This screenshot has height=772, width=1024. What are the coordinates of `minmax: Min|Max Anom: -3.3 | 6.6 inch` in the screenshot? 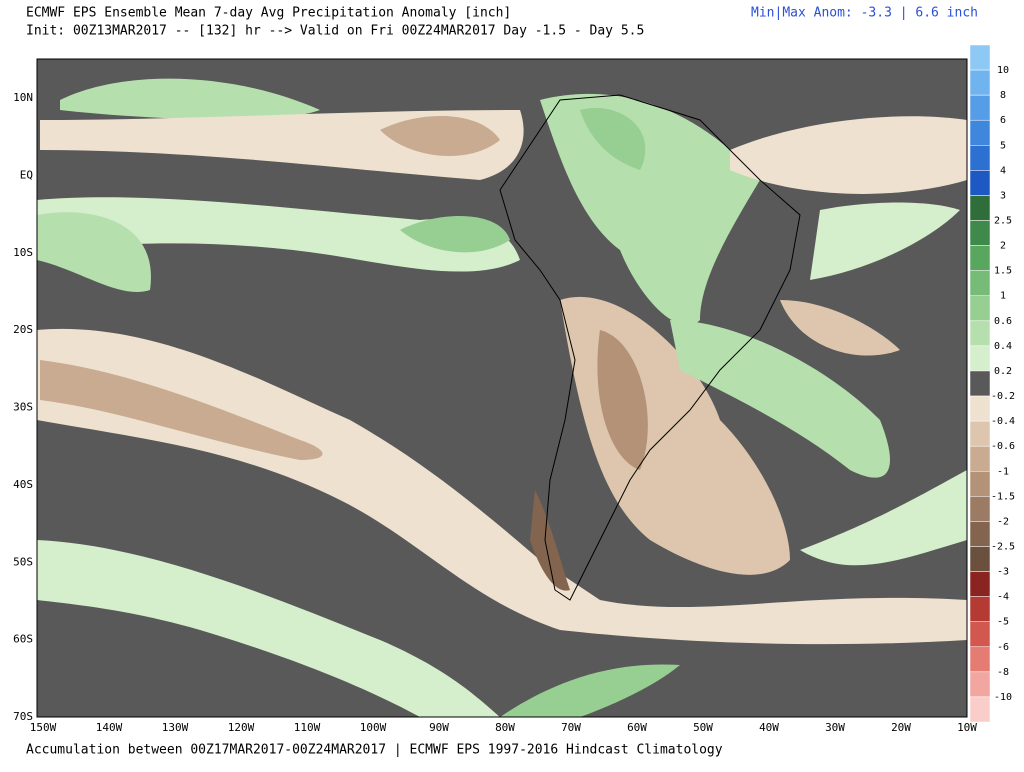 It's located at (864, 13).